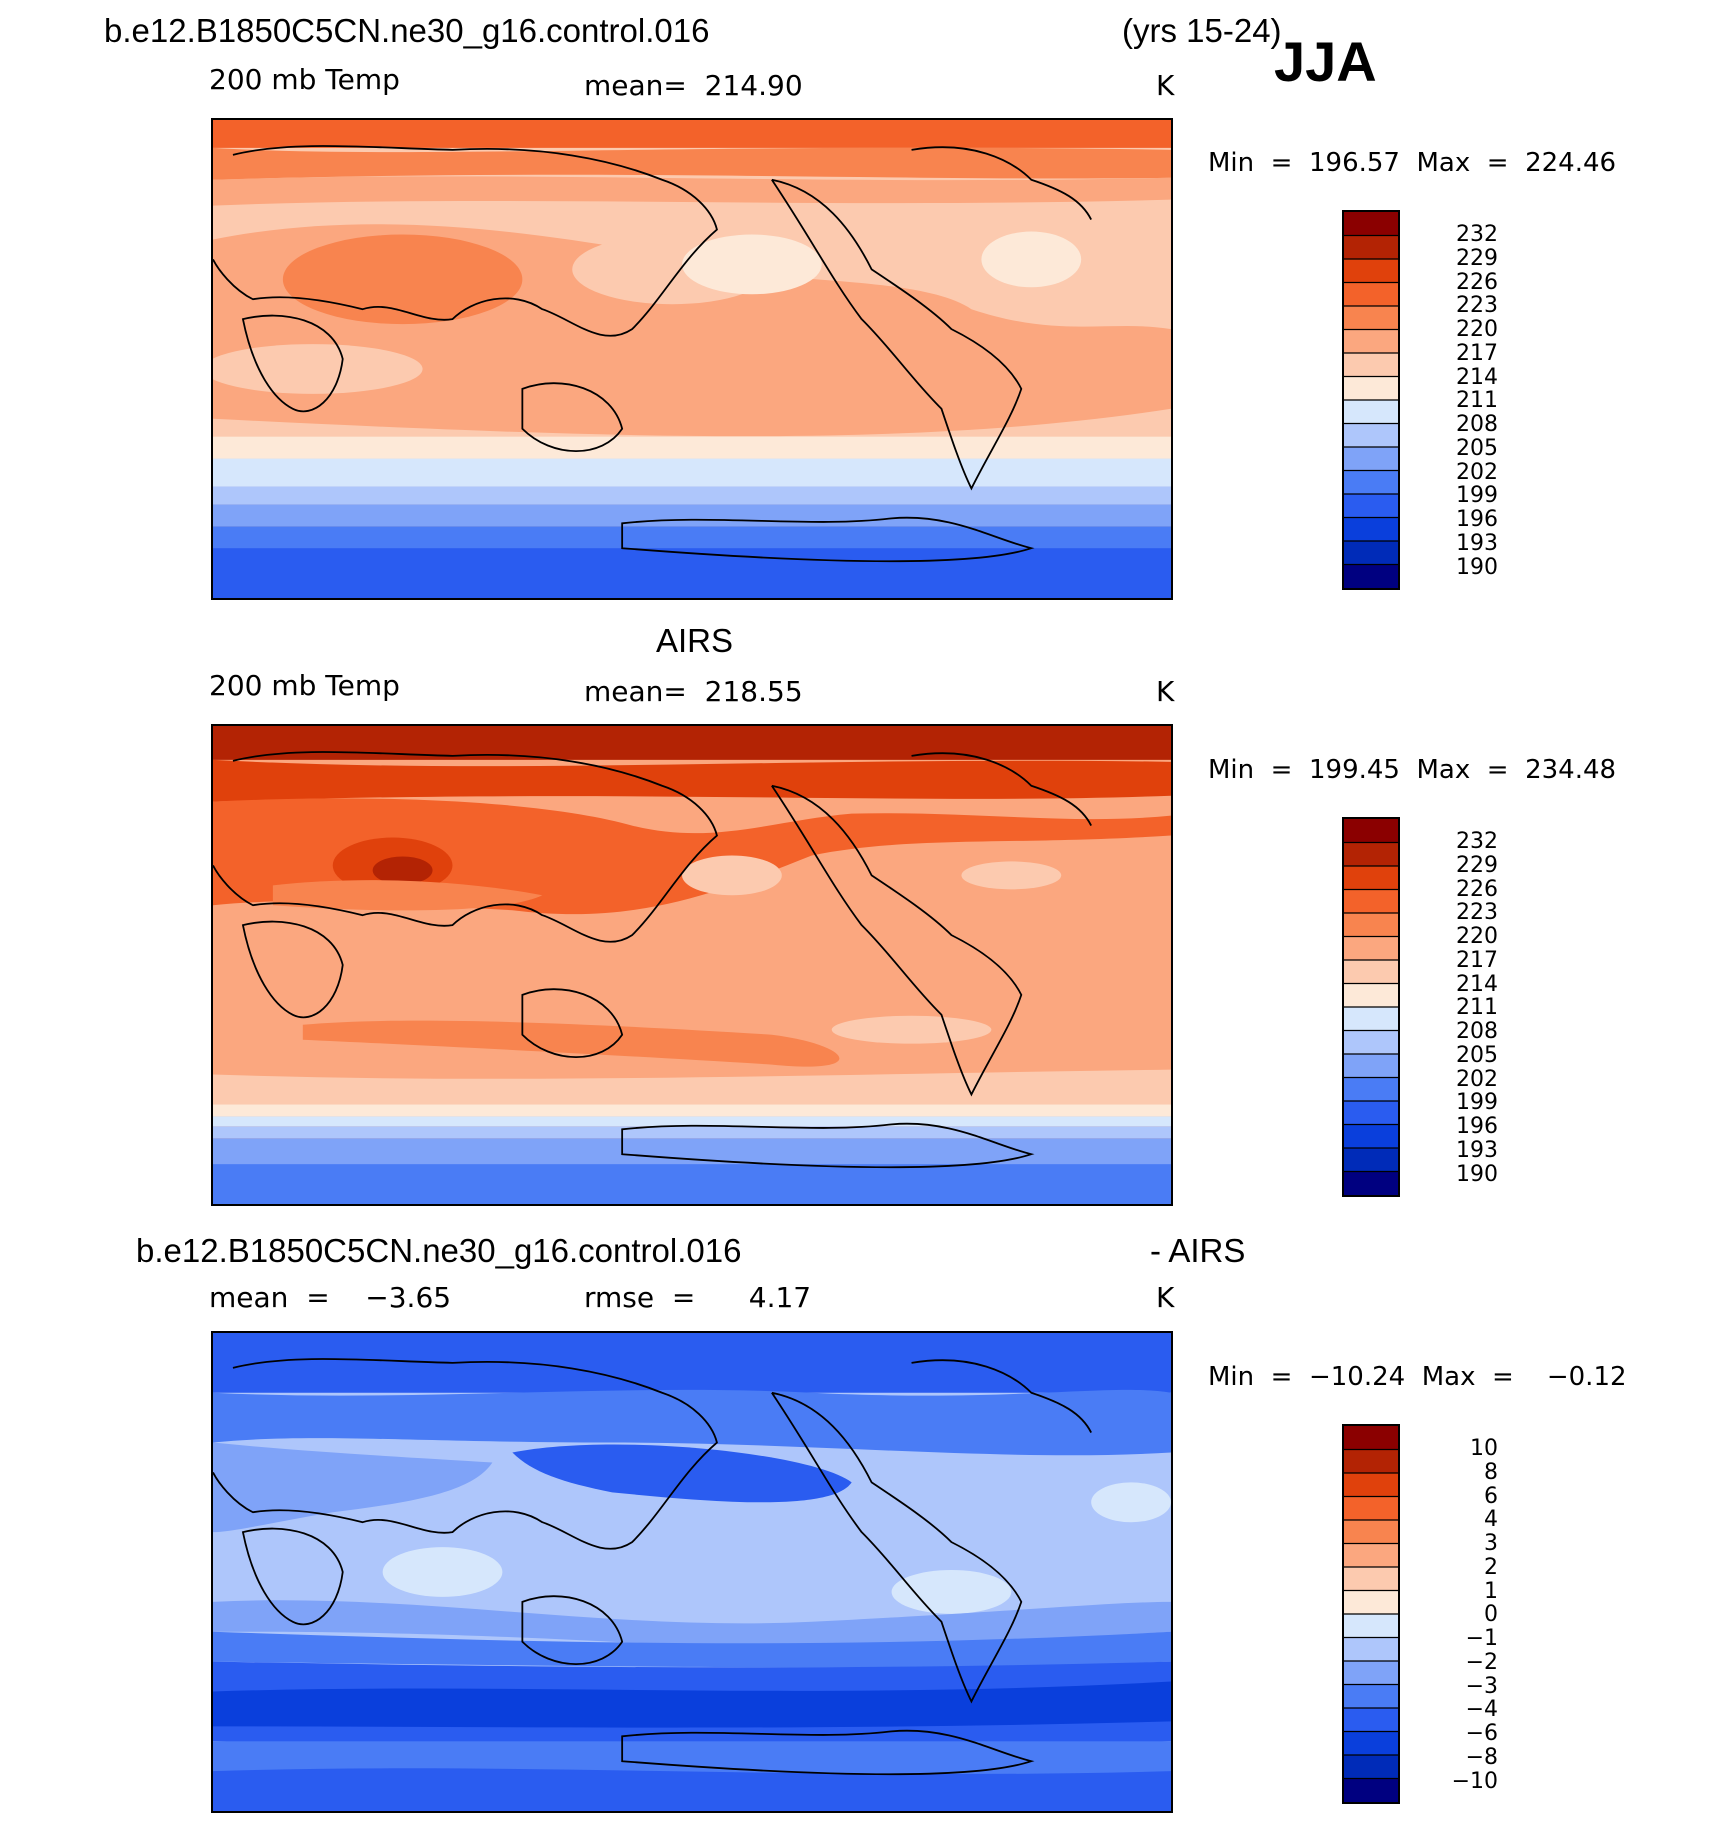  Describe the element at coordinates (693, 85) in the screenshot. I see `panel1-mean: mean= 214.90` at that location.